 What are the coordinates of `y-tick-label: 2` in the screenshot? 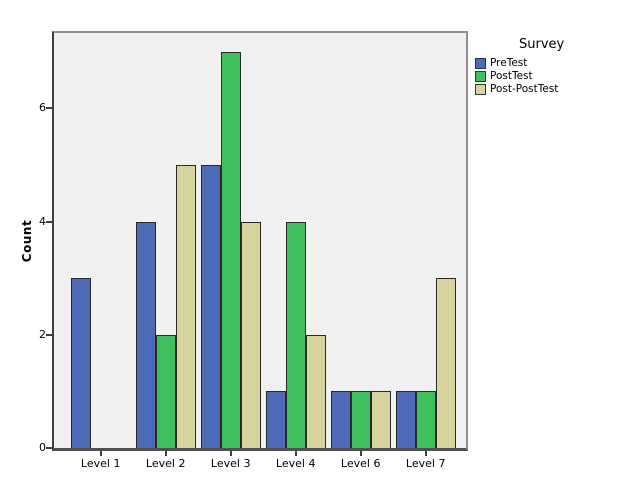 It's located at (42, 334).